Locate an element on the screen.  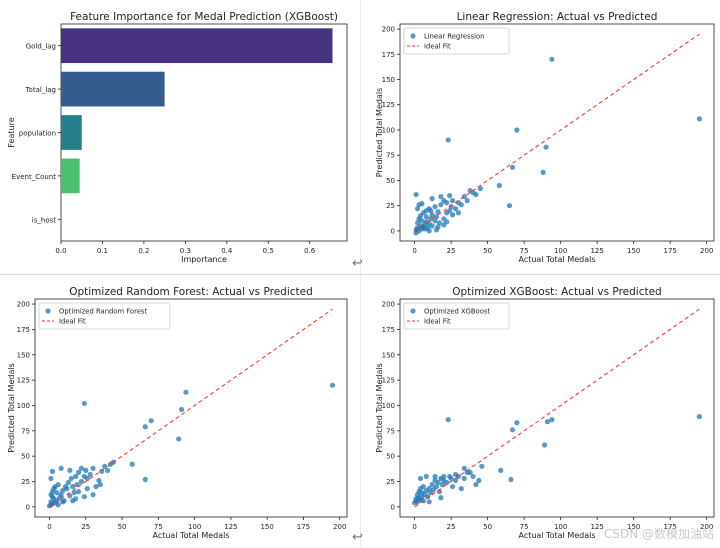
y-tick-label: 50 is located at coordinates (390, 181).